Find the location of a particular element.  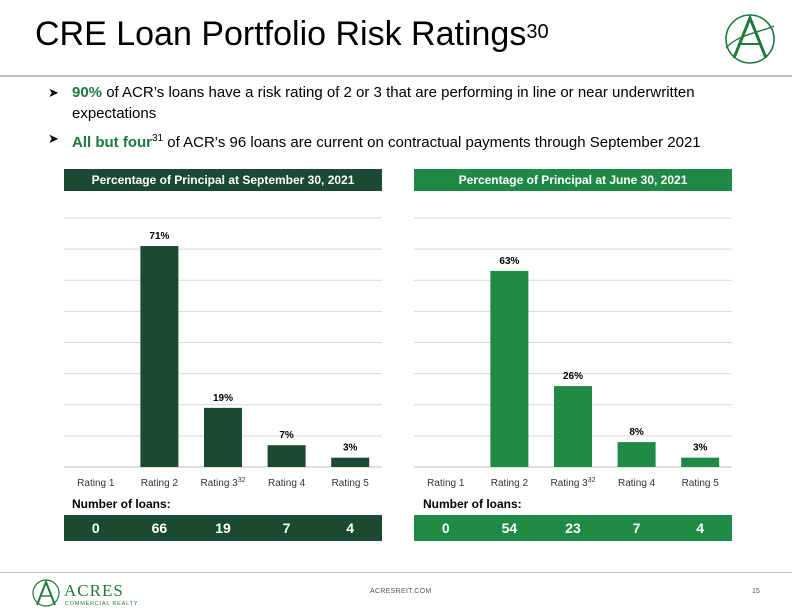

bullet-highlight: 90% is located at coordinates (87, 92).